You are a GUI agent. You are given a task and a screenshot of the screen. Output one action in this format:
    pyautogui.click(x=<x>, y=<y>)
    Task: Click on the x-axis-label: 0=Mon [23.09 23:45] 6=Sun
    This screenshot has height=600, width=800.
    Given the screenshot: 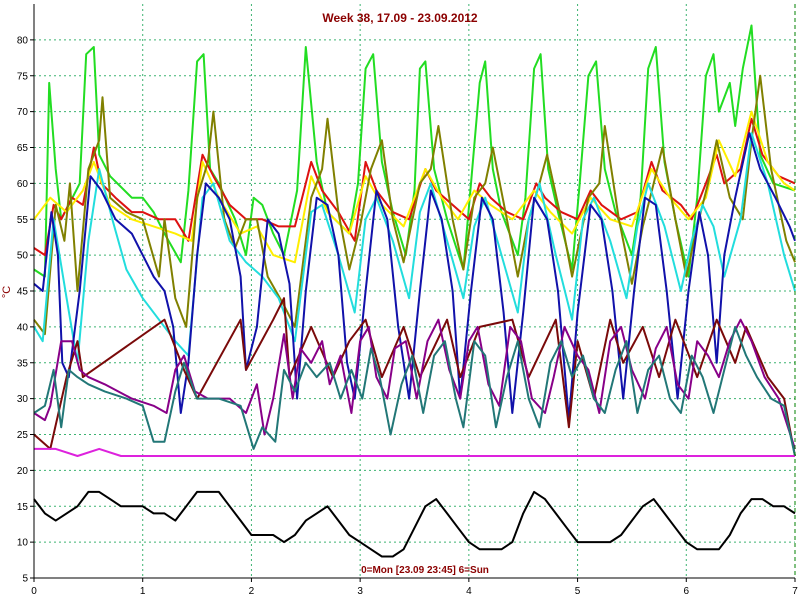 What is the action you would take?
    pyautogui.click(x=425, y=570)
    